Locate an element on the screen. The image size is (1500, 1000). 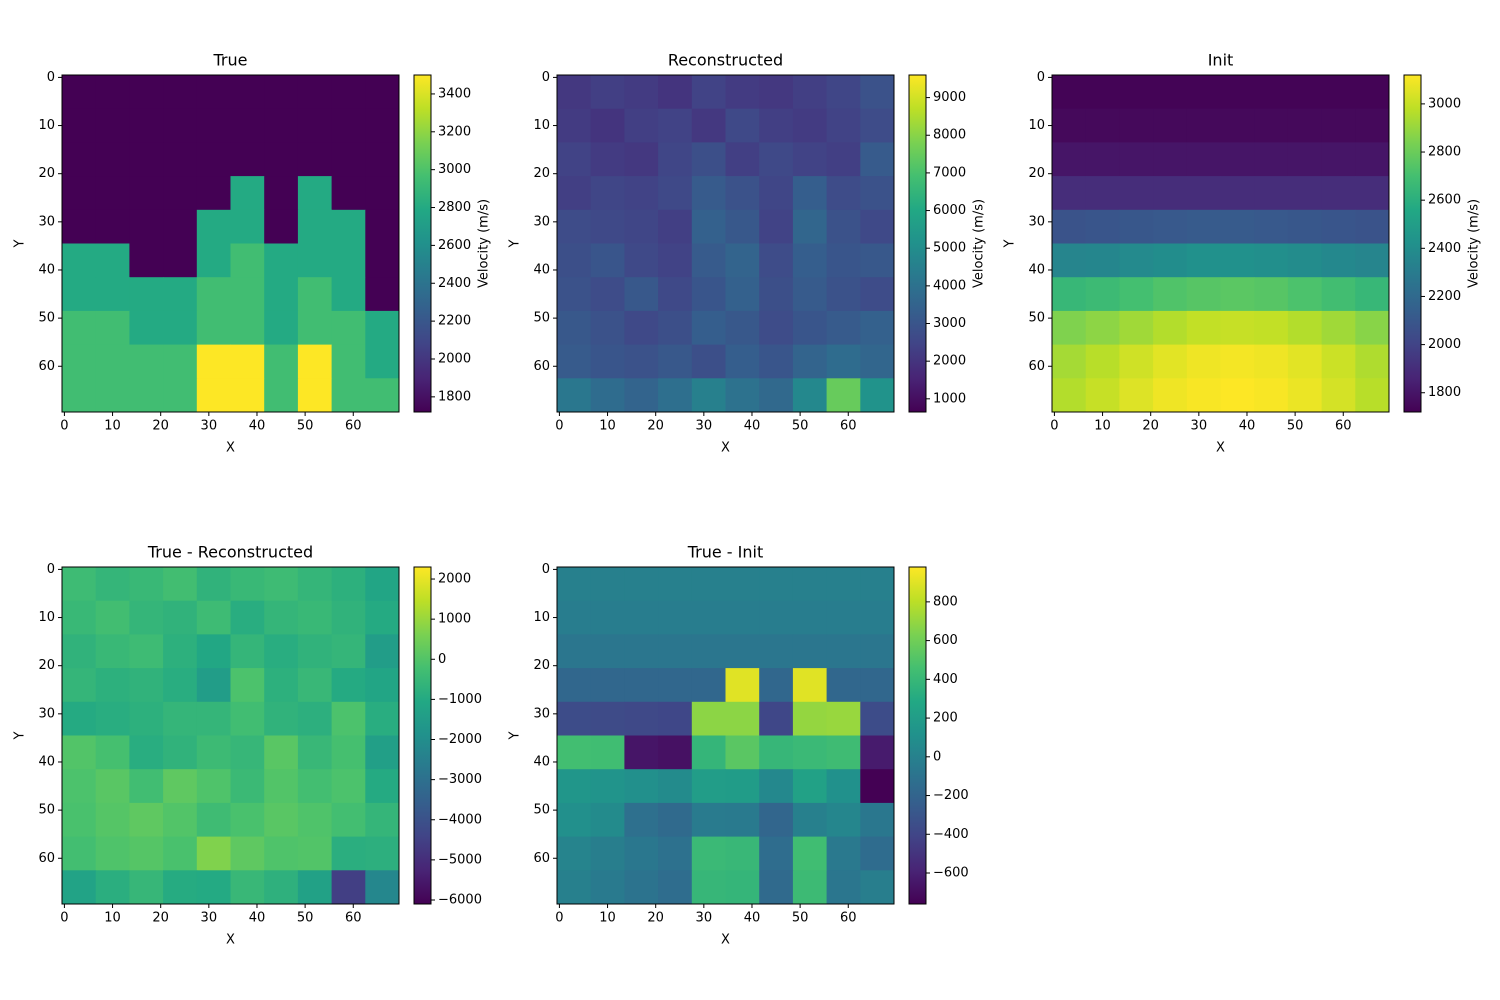
colorbar-label: Velocity (m/s) is located at coordinates (979, 243).